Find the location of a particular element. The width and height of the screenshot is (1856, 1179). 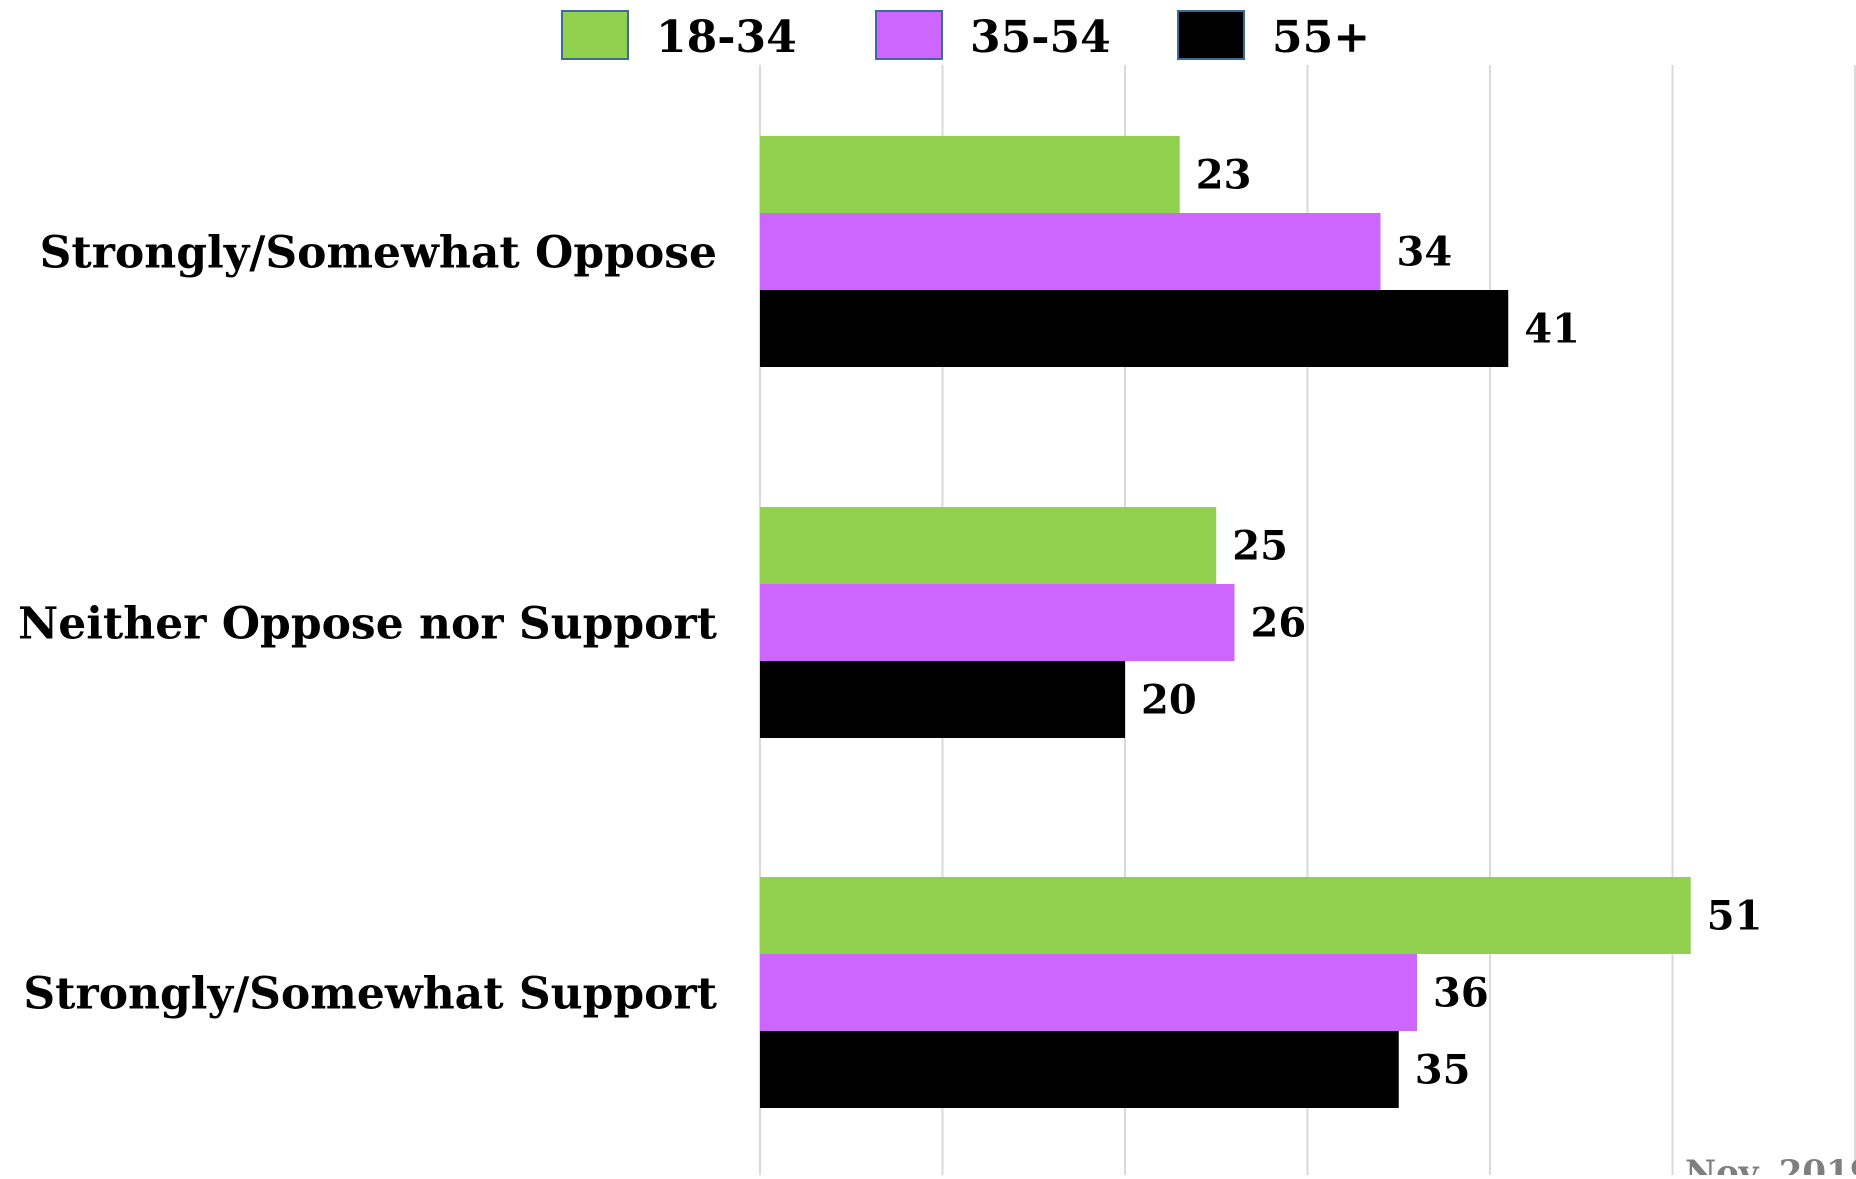

data-label-strongly-somewhat-oppose-18-34: 23 is located at coordinates (1224, 175).